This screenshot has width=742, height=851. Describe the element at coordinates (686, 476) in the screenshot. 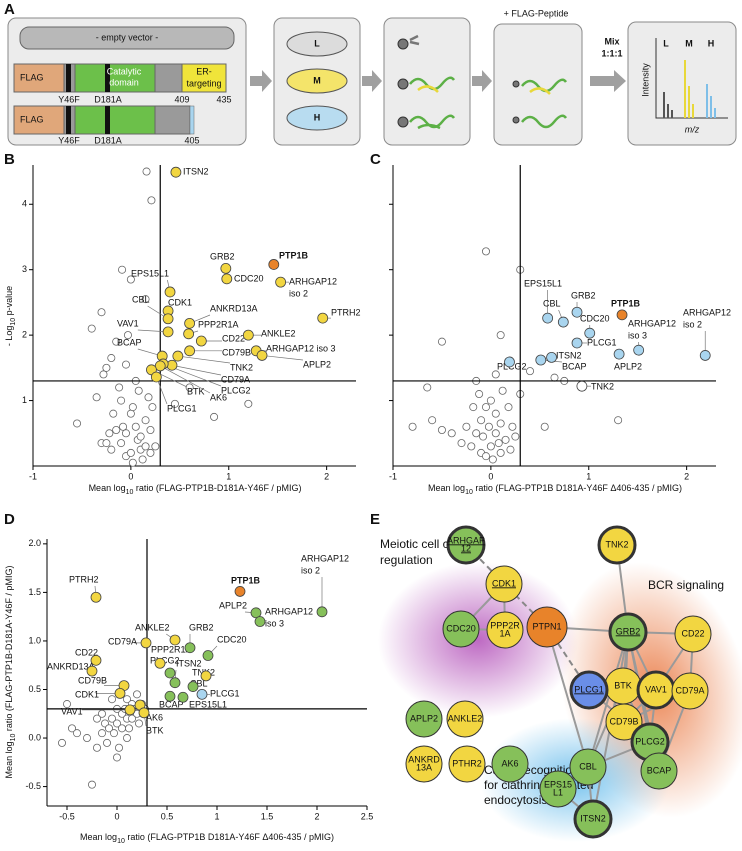

I see `x-tick-label: 2` at that location.